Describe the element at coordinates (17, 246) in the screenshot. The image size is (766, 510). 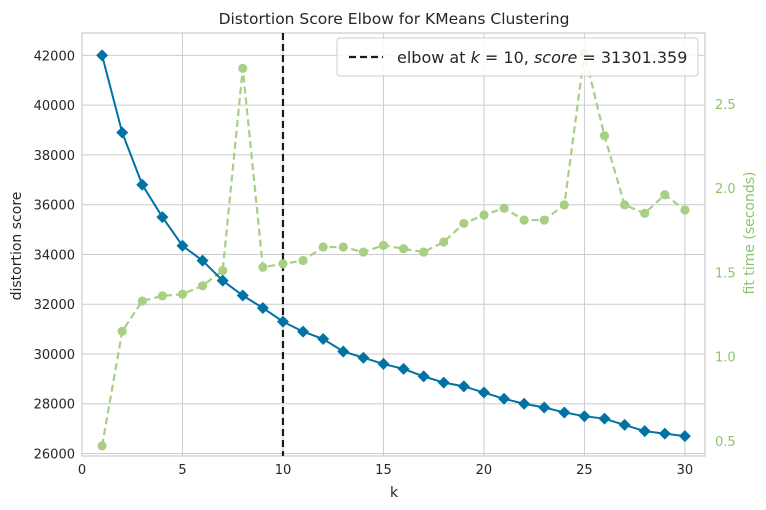
I see `y-axis-label: distortion score` at that location.